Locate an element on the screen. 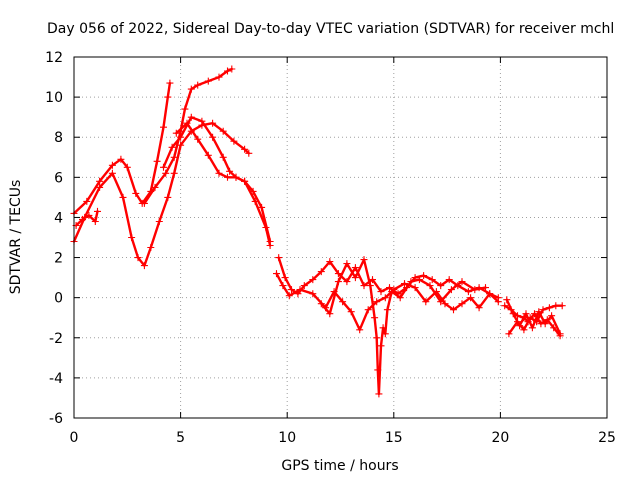 The height and width of the screenshot is (480, 640). y-tick-label: -6 is located at coordinates (56, 419).